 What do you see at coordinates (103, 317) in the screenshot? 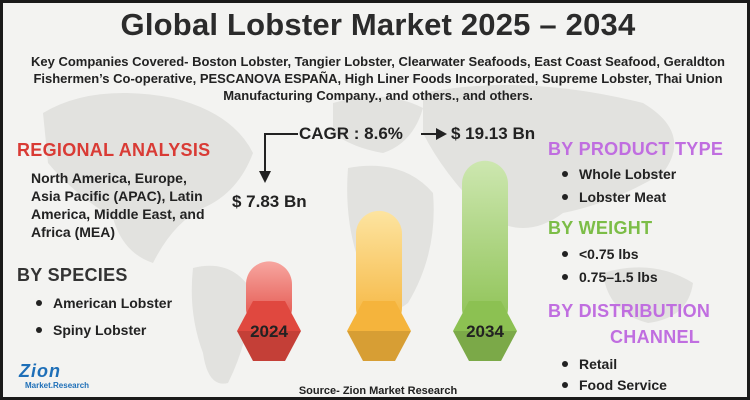
I see `species-list: American Lobster Spiny Lobster` at bounding box center [103, 317].